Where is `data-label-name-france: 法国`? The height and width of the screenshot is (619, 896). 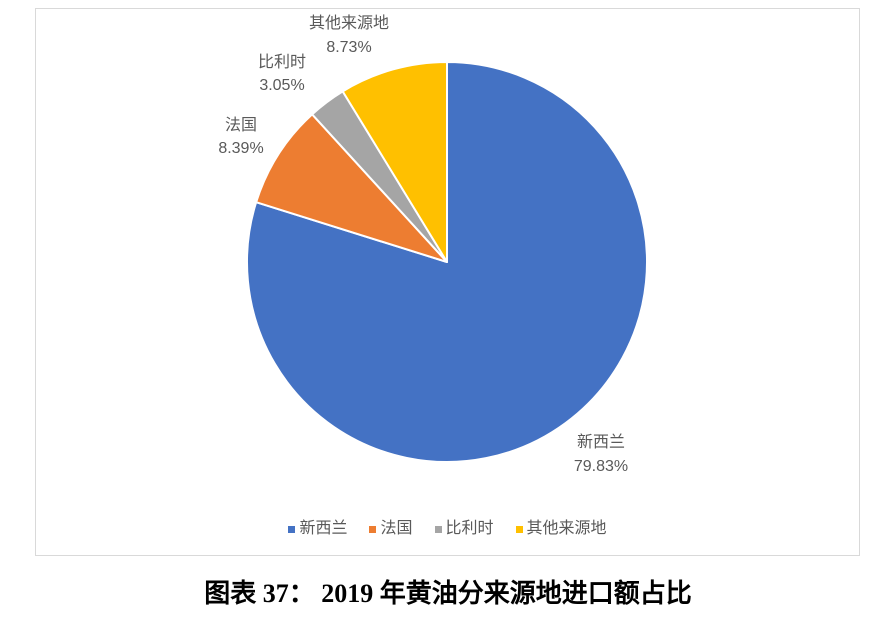 data-label-name-france: 法国 is located at coordinates (241, 125).